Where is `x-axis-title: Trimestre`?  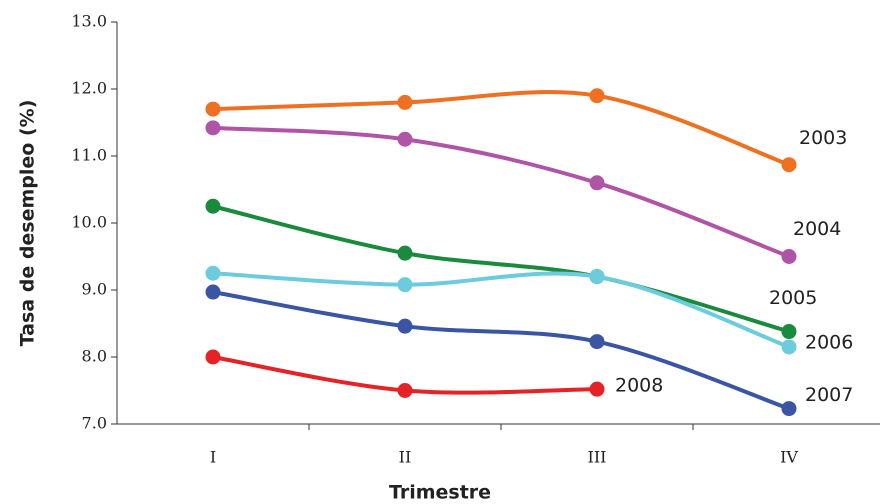 x-axis-title: Trimestre is located at coordinates (440, 493).